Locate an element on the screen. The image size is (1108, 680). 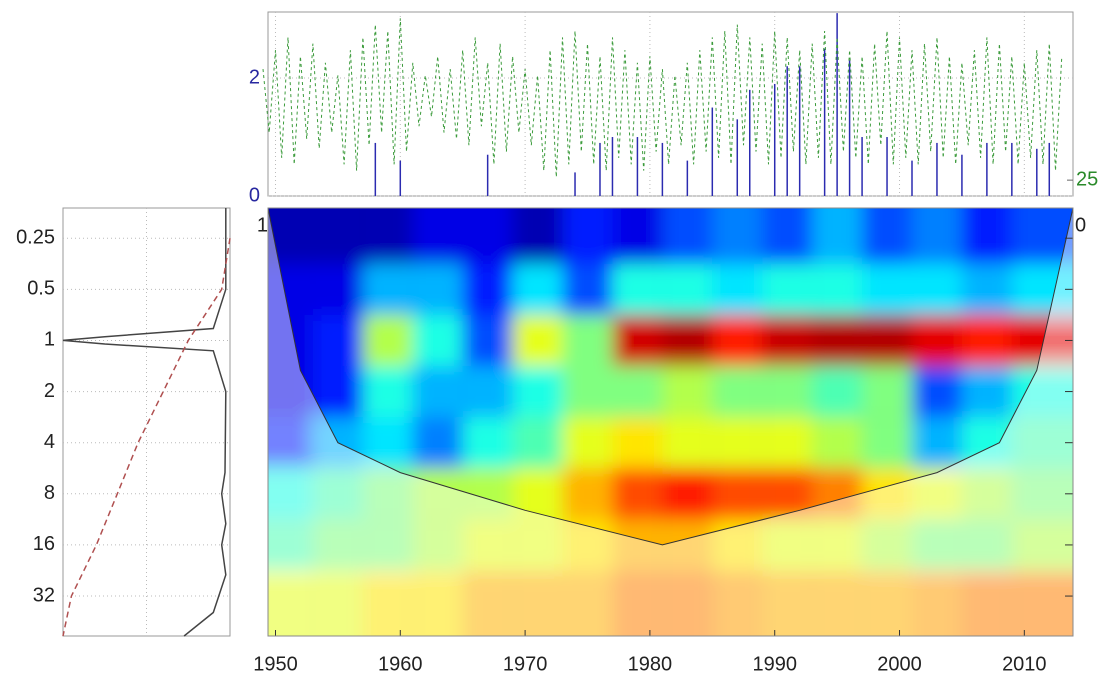
y-tick-label: 1 is located at coordinates (49, 340).